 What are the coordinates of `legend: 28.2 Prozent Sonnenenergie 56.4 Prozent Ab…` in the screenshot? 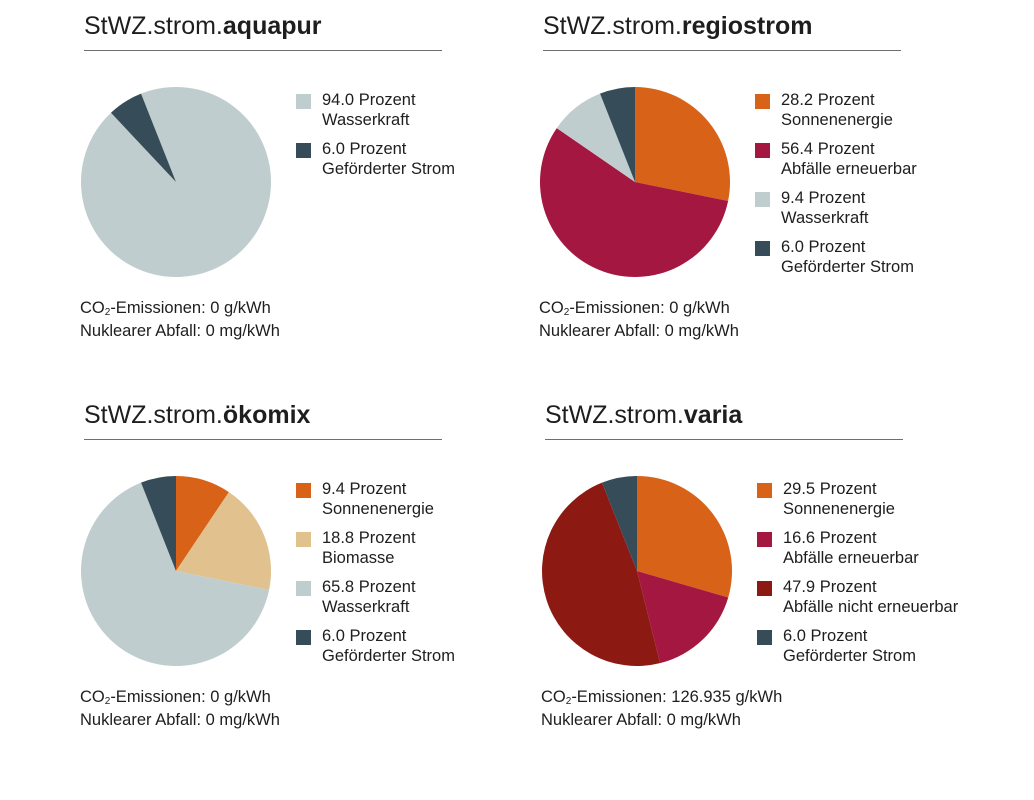 It's located at (836, 188).